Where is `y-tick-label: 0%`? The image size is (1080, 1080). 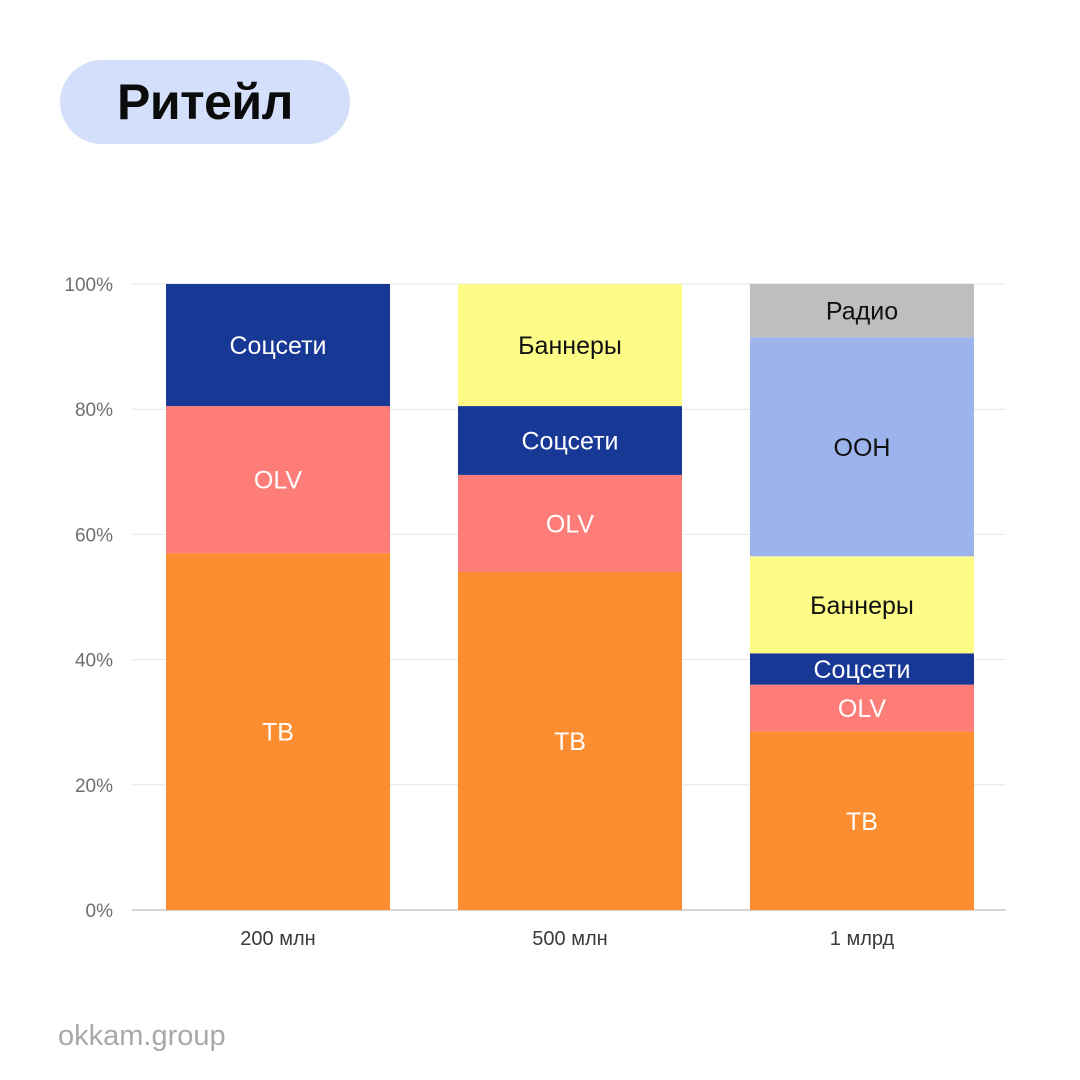
y-tick-label: 0% is located at coordinates (100, 911).